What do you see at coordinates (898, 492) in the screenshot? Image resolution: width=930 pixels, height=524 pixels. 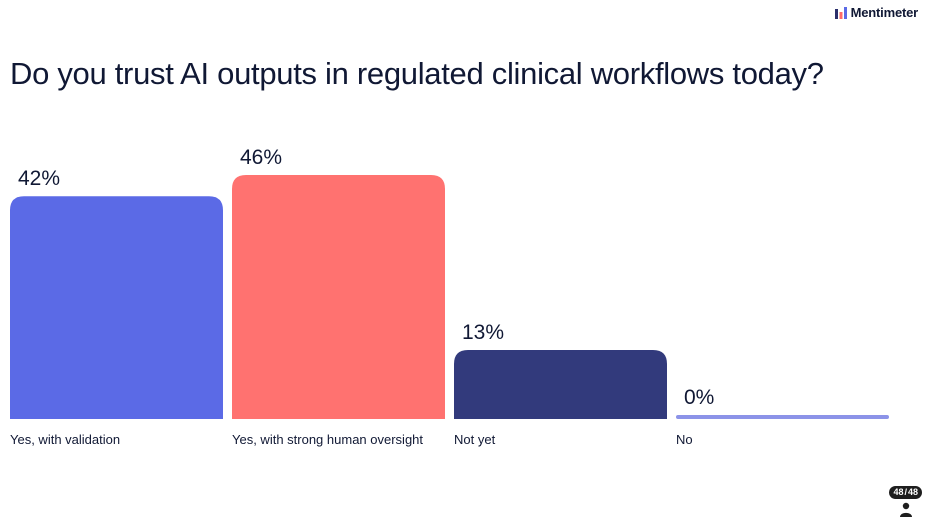 I see `current-slide-number: 48` at bounding box center [898, 492].